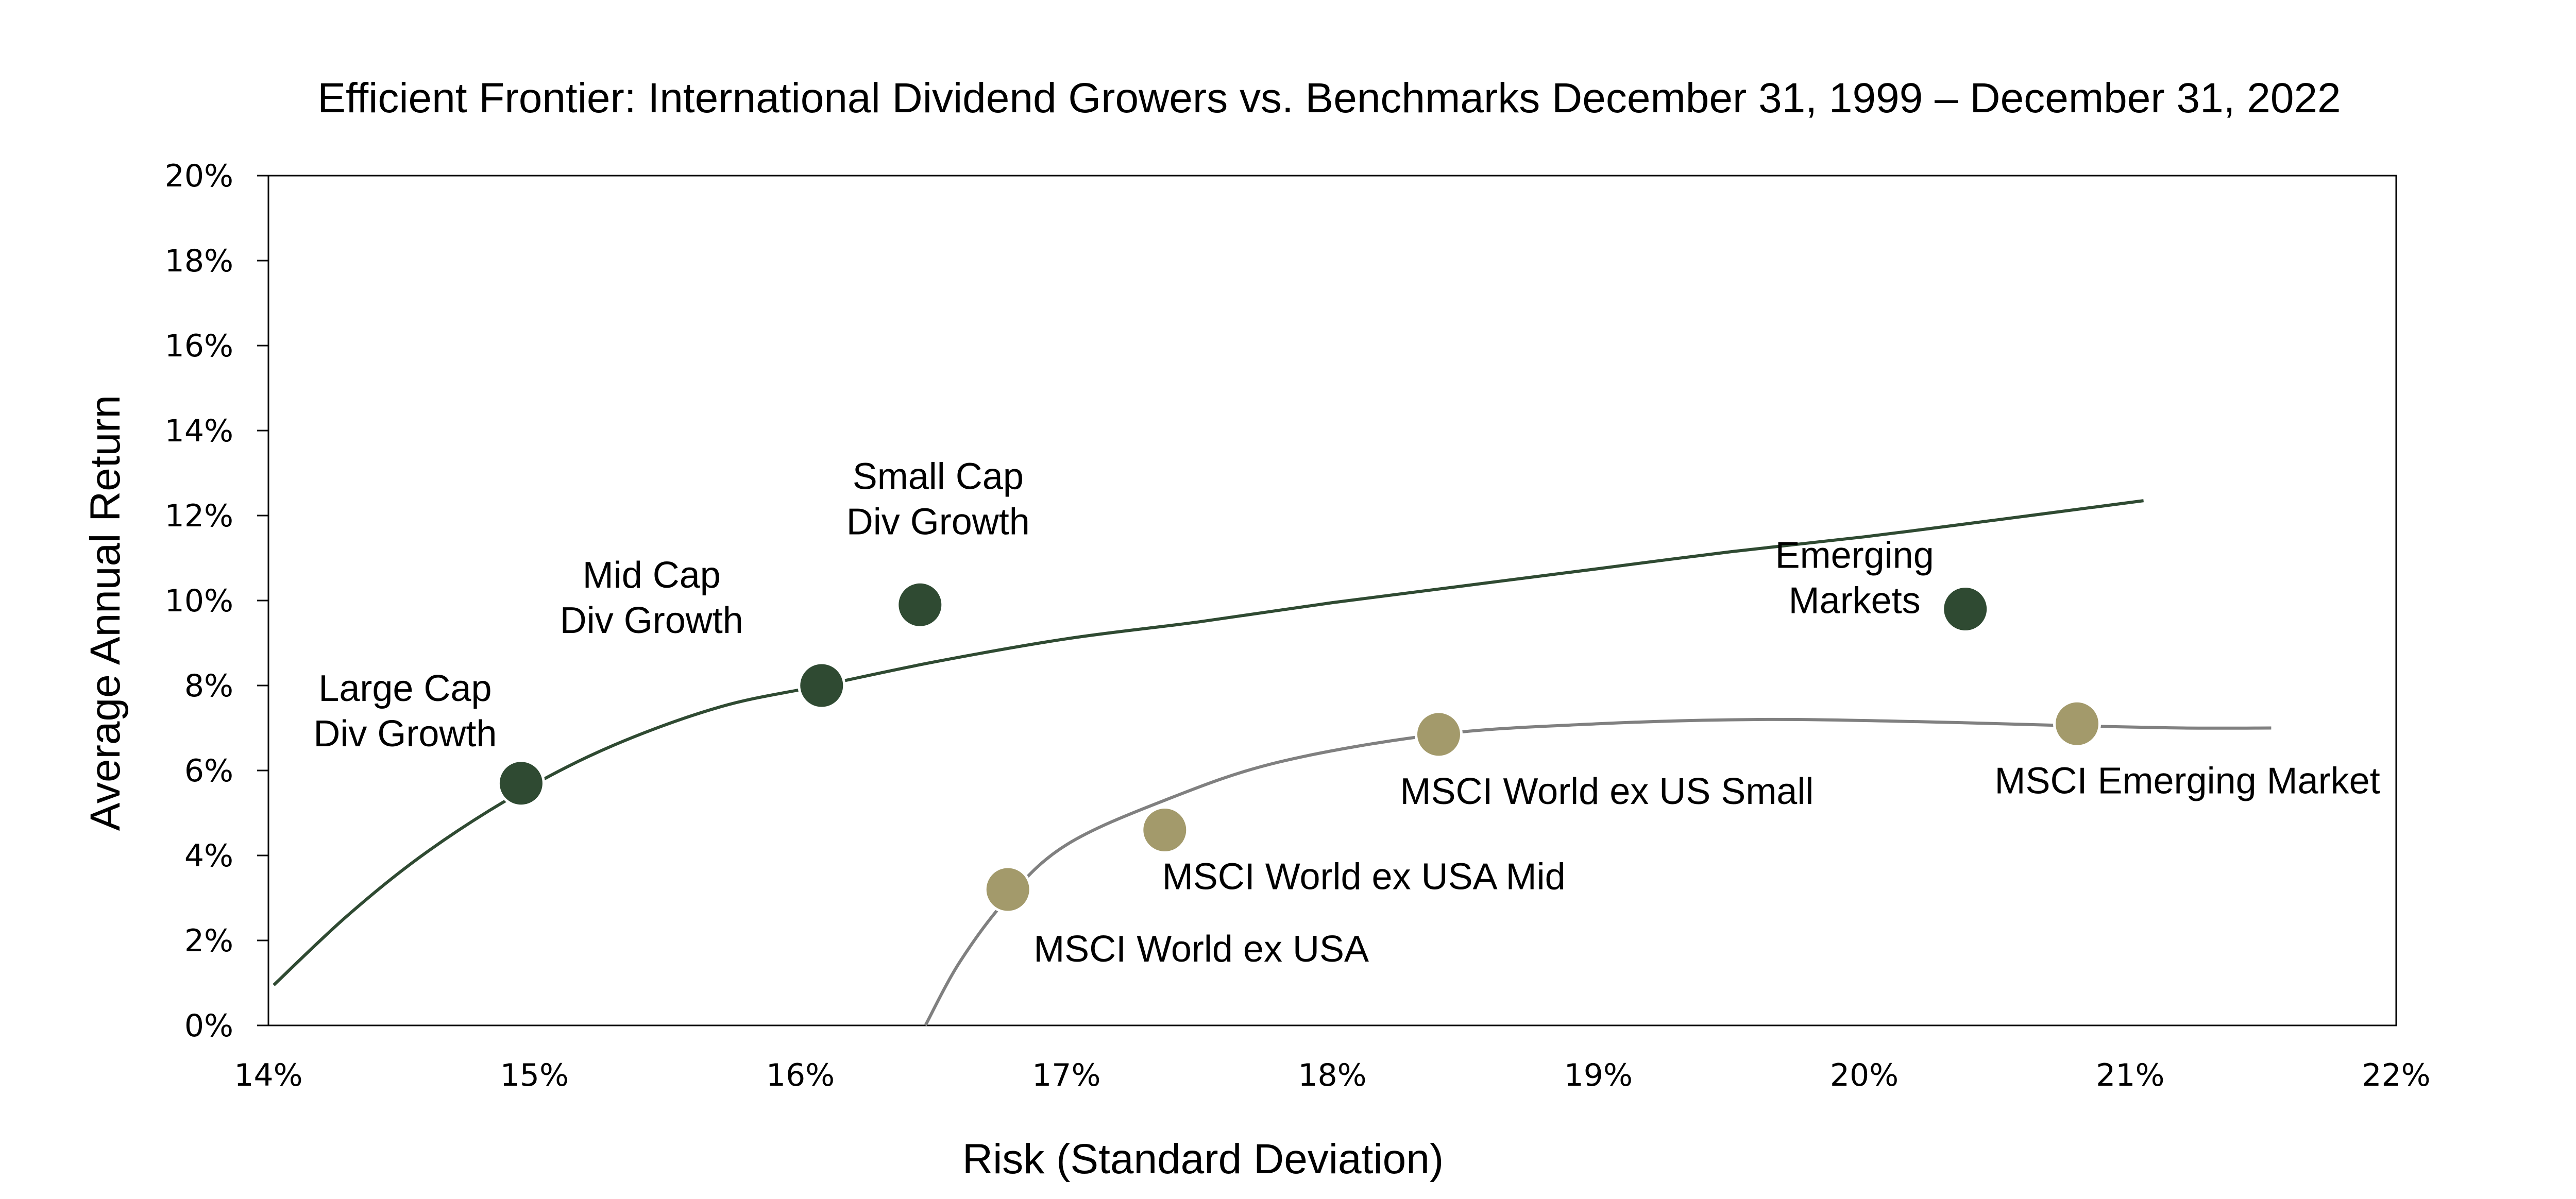 The image size is (2576, 1199). Describe the element at coordinates (1864, 1075) in the screenshot. I see `x-tick-label: 20%` at that location.